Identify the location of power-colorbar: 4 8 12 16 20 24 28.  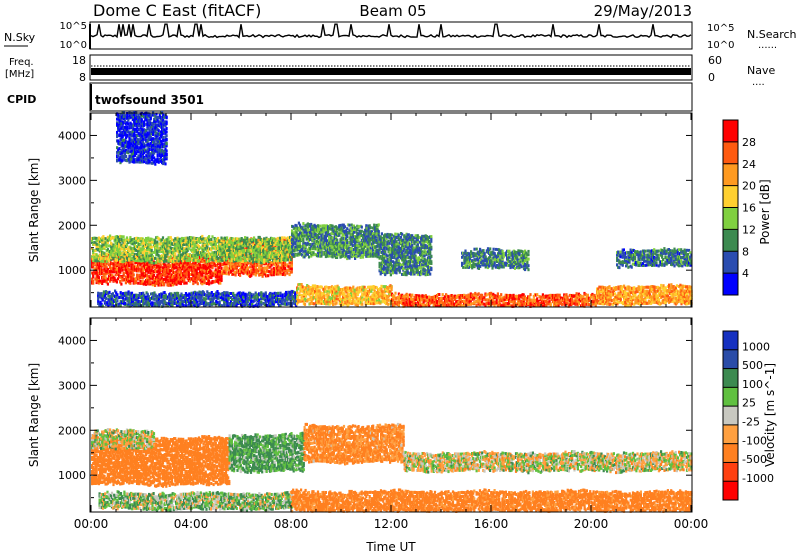
(739, 207).